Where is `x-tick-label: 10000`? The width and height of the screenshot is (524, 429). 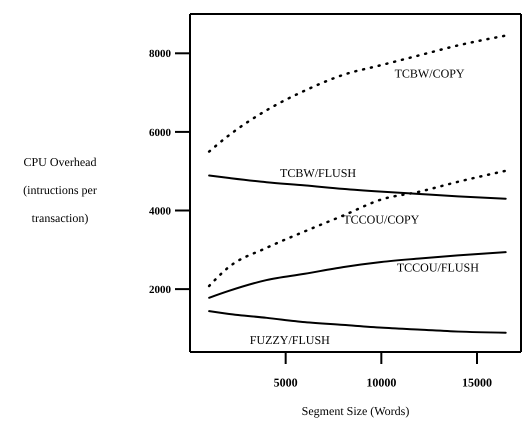 x-tick-label: 10000 is located at coordinates (381, 383).